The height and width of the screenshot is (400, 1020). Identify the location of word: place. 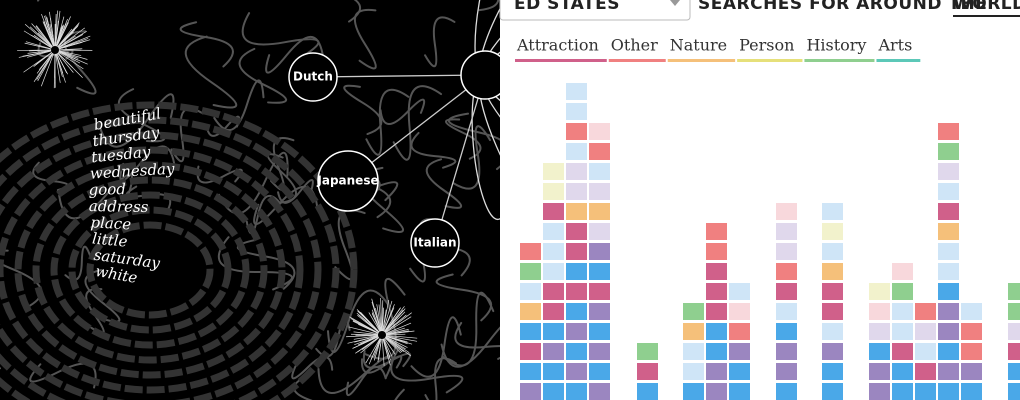
(111, 223).